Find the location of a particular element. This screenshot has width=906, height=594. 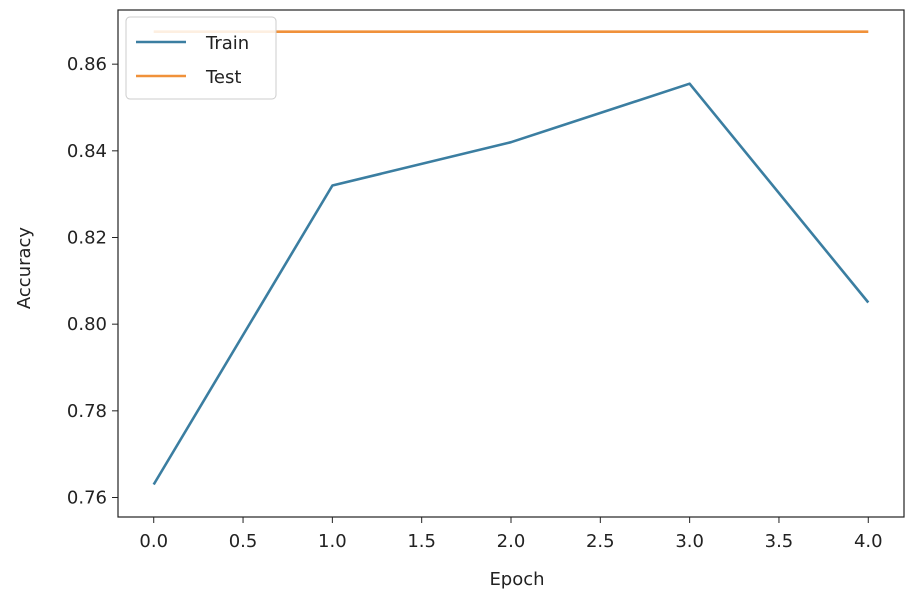

legend-box is located at coordinates (201, 58).